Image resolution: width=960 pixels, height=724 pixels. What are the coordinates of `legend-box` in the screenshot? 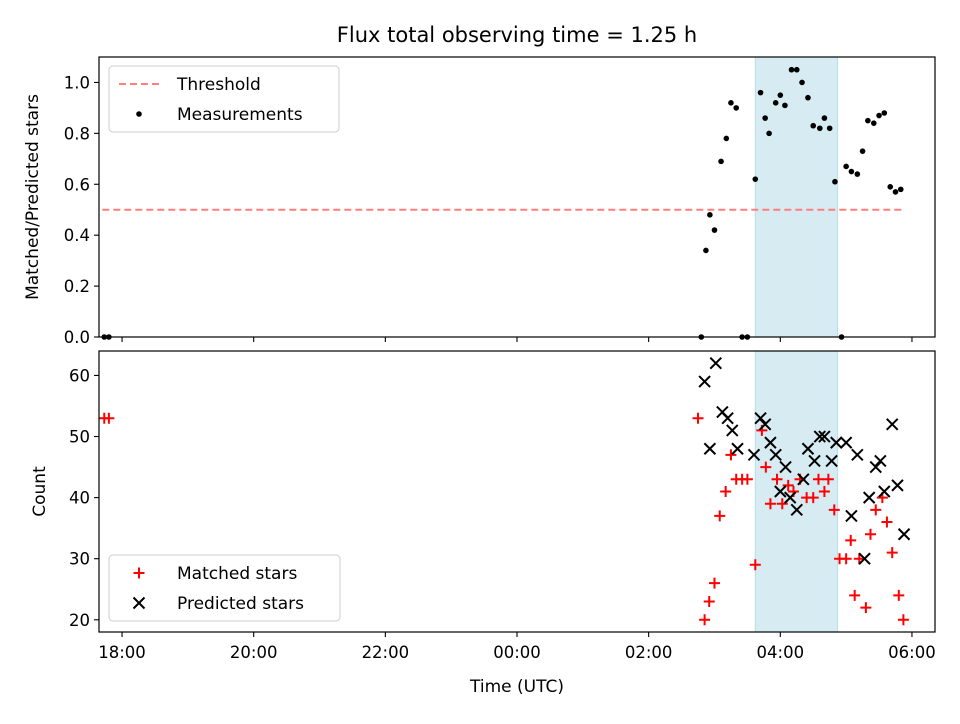 It's located at (224, 99).